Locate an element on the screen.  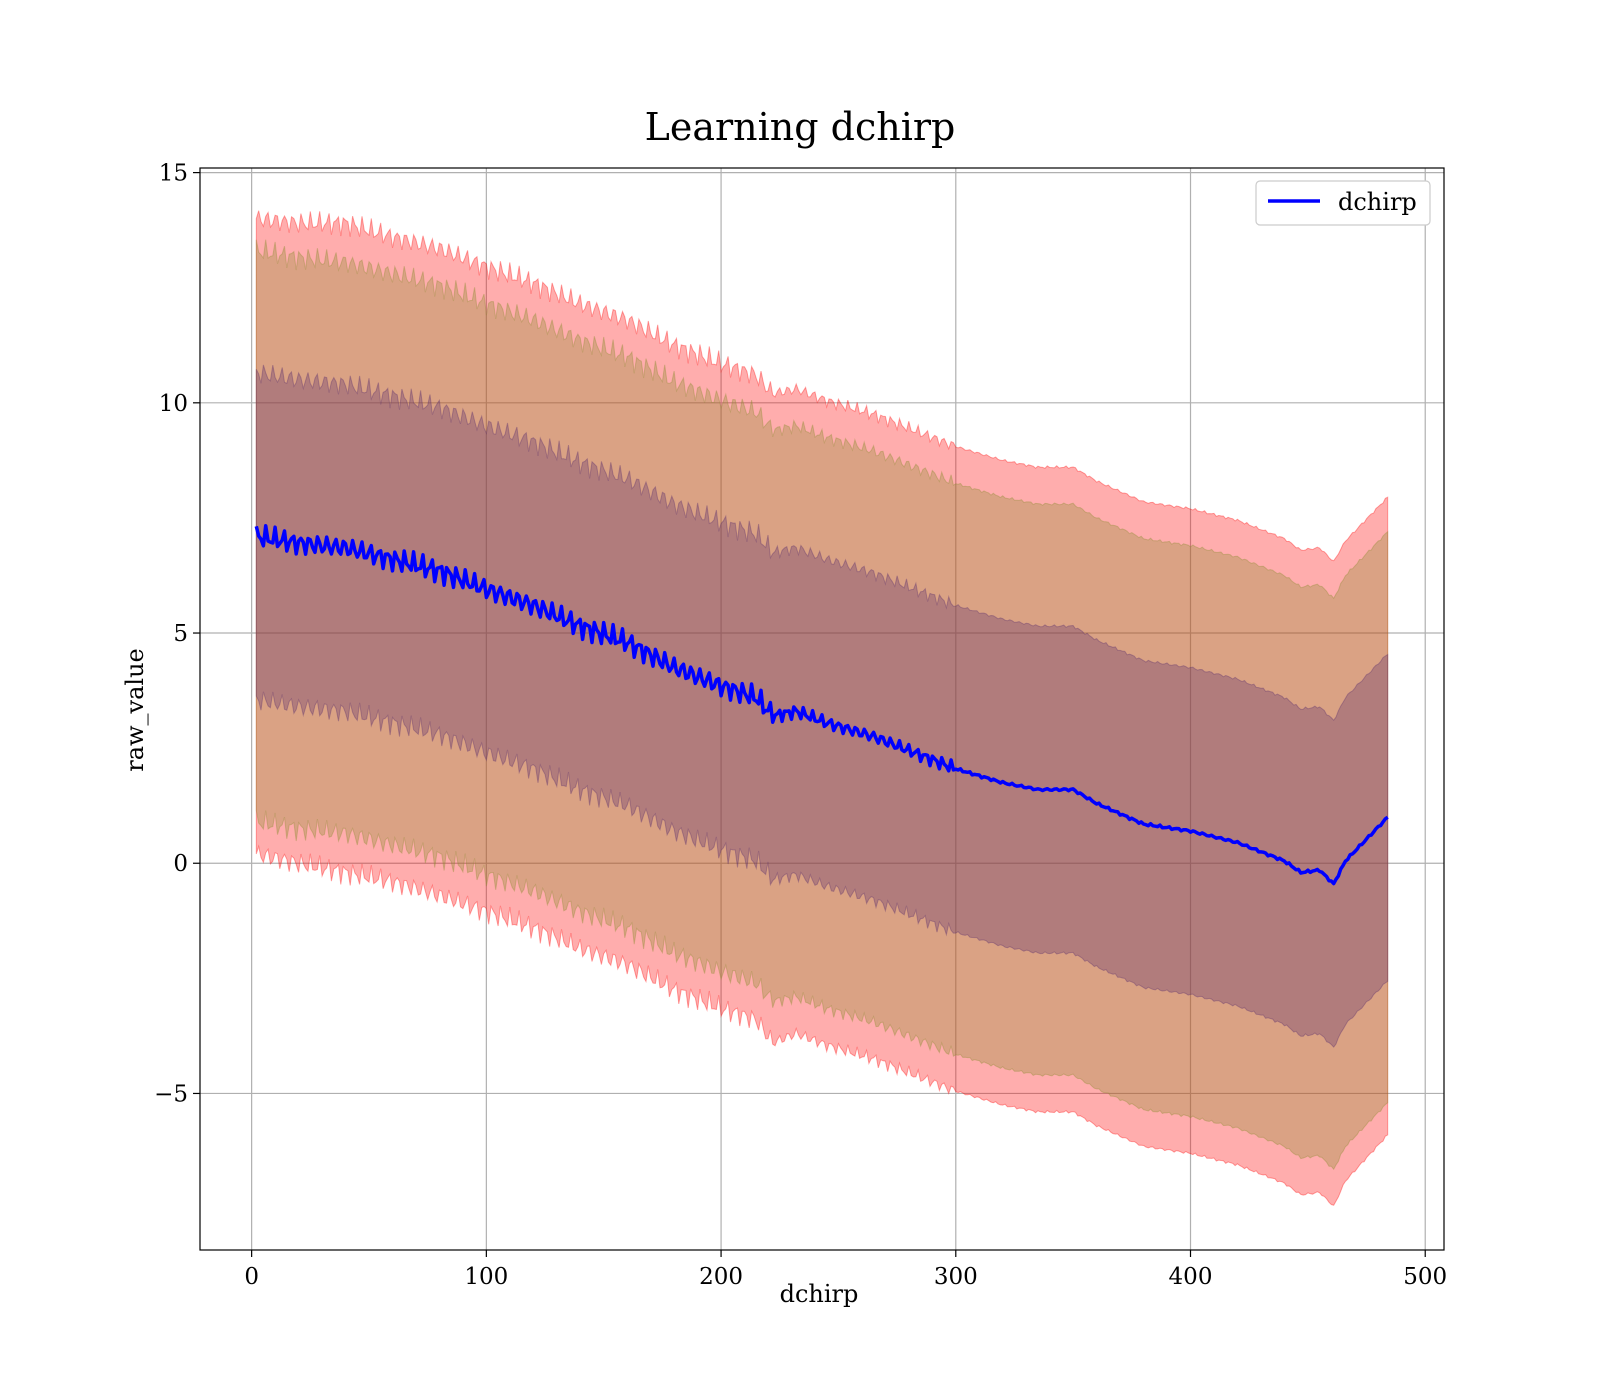
x-axis-label: dchirp is located at coordinates (819, 1294).